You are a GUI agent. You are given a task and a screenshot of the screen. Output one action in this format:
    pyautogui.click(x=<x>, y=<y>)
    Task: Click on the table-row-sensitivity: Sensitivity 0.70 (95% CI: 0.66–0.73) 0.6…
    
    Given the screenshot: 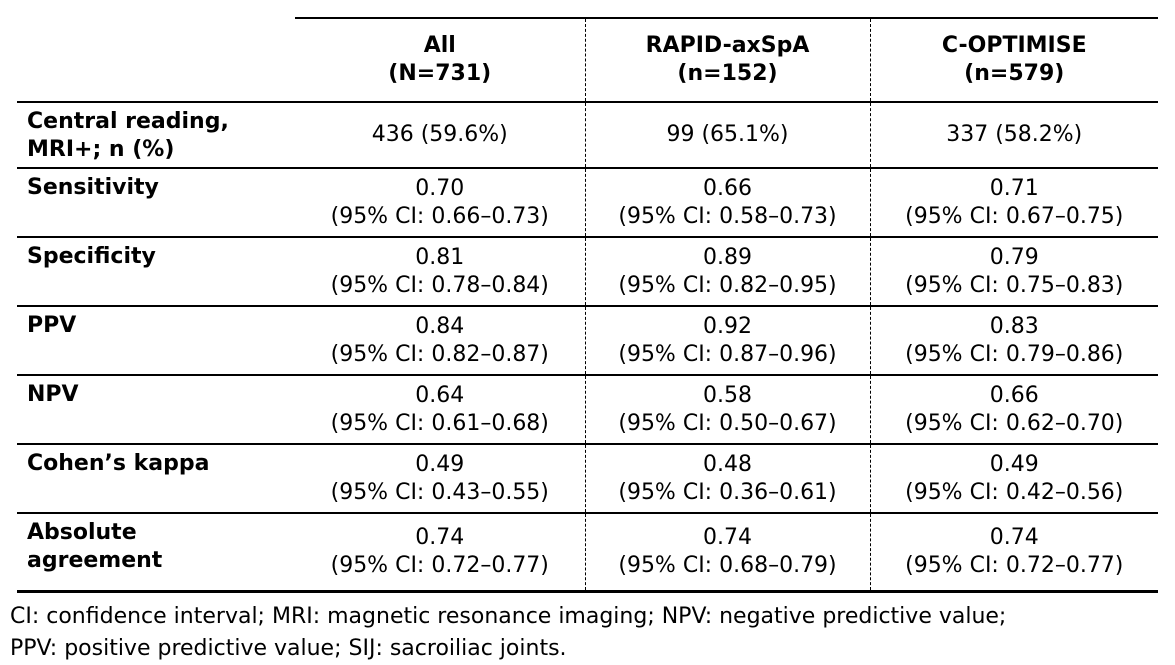 What is the action you would take?
    pyautogui.click(x=587, y=202)
    